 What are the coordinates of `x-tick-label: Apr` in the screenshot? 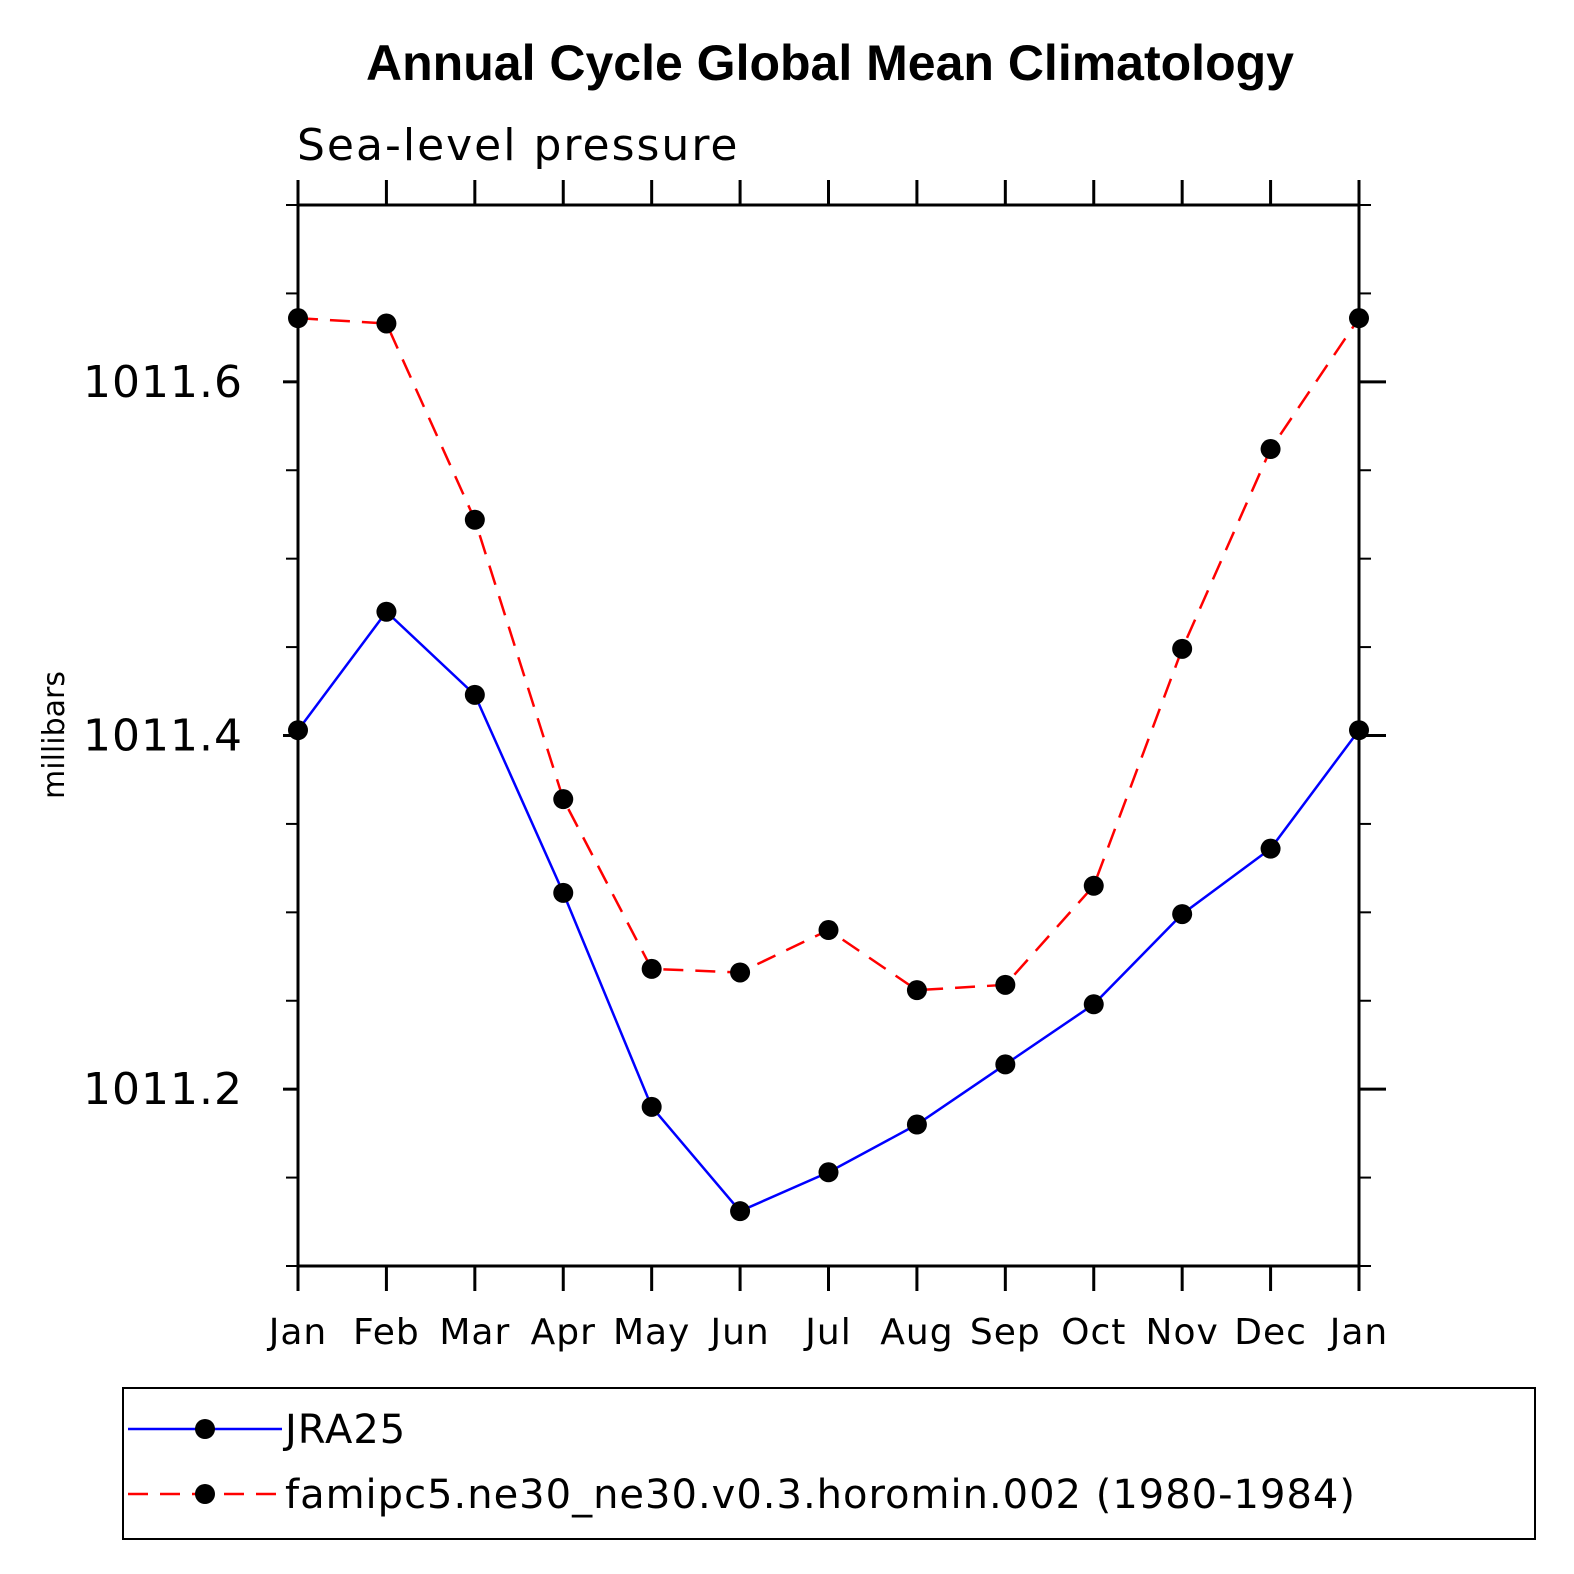 It's located at (563, 1332).